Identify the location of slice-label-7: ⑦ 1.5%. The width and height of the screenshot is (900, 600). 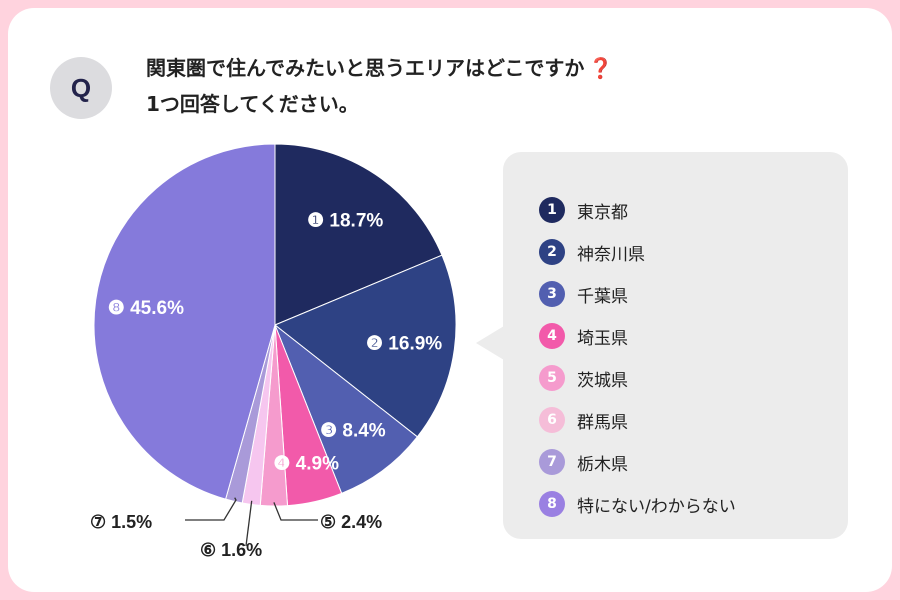
(121, 522).